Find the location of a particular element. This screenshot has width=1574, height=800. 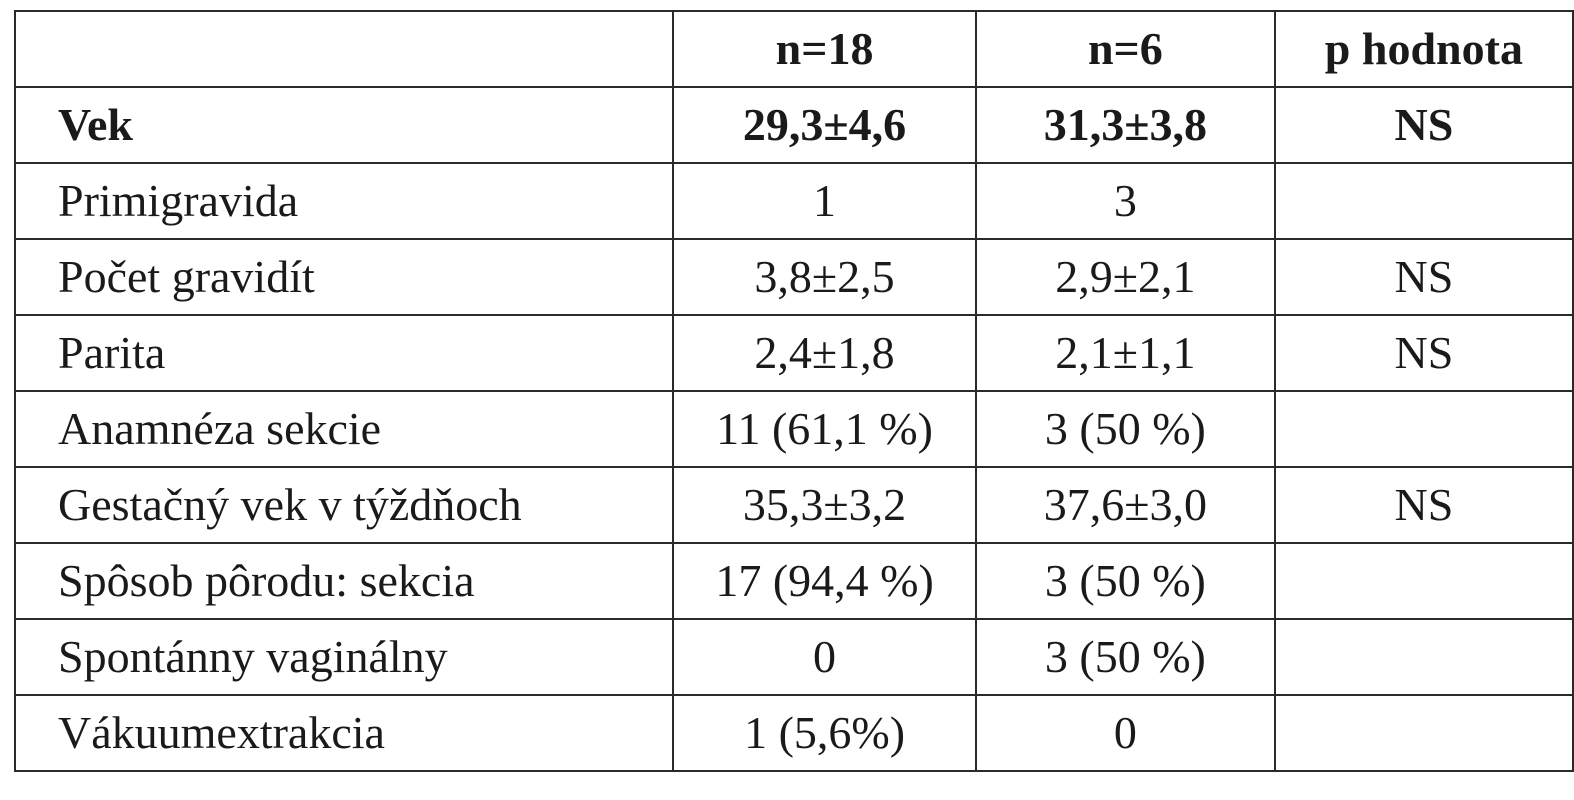

row-group-a-value: 2,4±1,8 is located at coordinates (824, 353).